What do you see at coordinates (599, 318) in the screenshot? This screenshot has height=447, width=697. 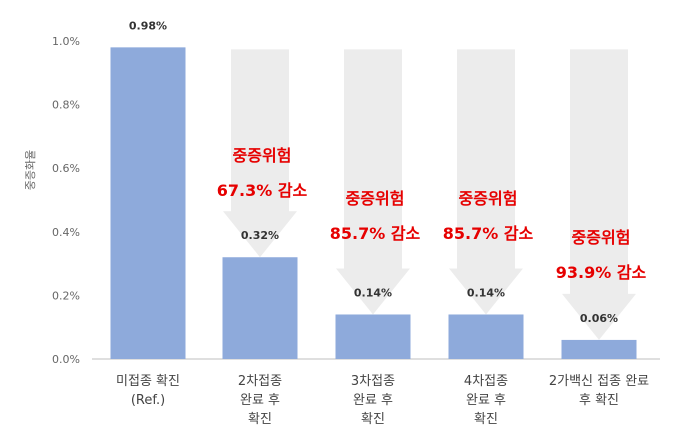 I see `bar-value-label: 0.06%` at bounding box center [599, 318].